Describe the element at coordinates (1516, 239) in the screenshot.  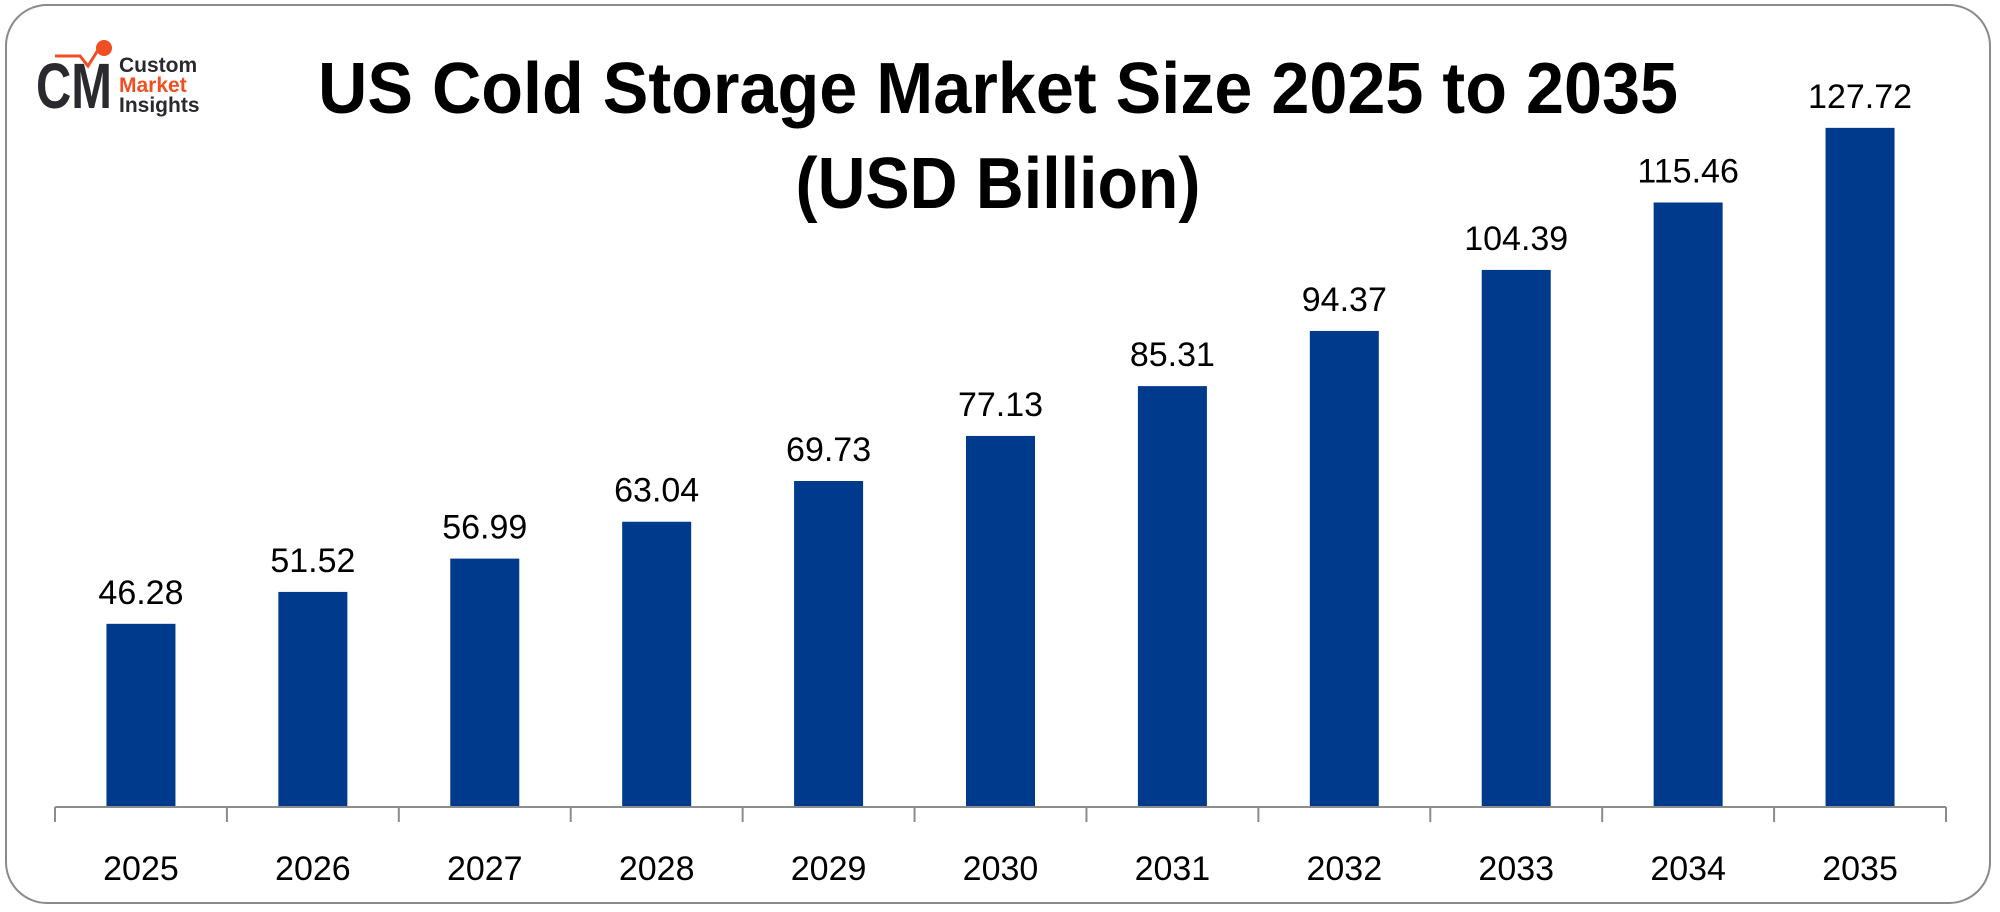
I see `data-label-2033: 104.39` at that location.